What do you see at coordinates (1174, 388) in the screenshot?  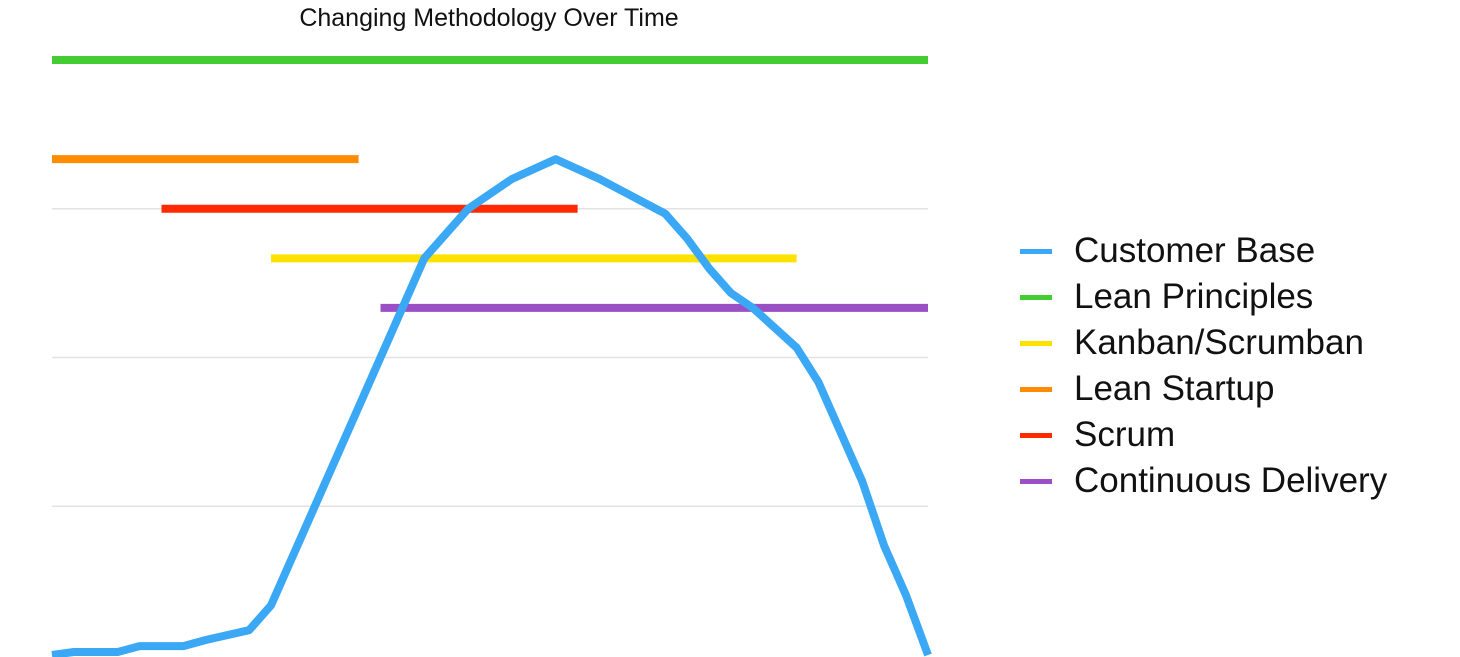 I see `legend-label-lean-startup: Lean Startup` at bounding box center [1174, 388].